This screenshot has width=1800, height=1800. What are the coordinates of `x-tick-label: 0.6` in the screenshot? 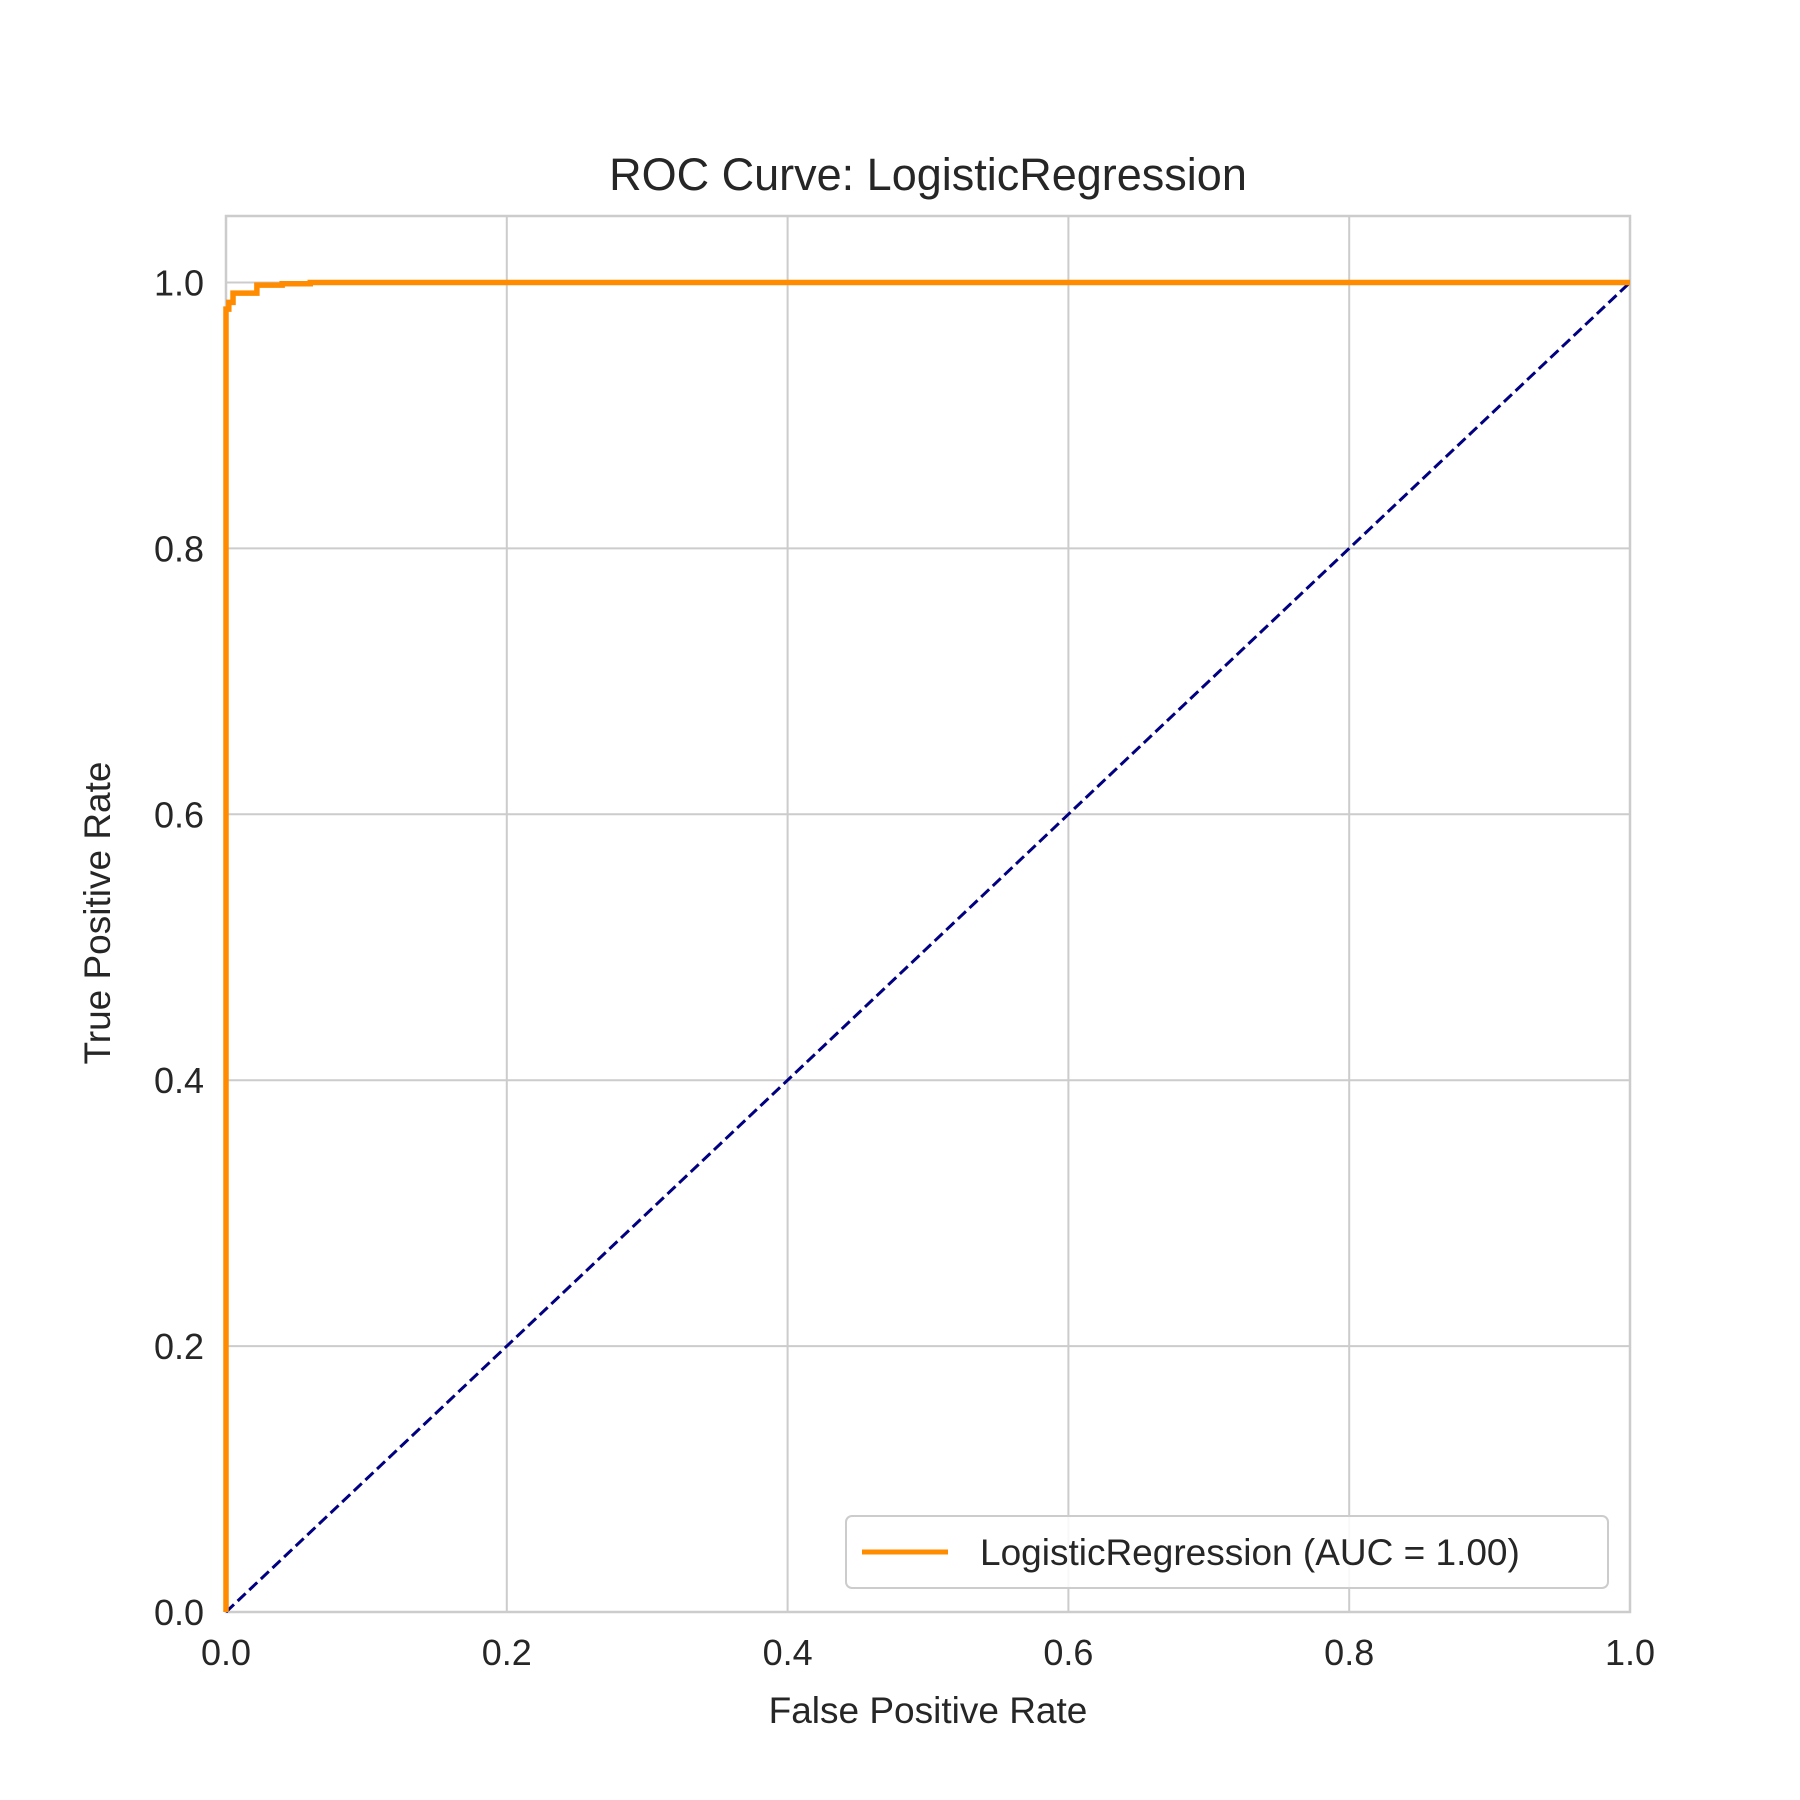 It's located at (1068, 1652).